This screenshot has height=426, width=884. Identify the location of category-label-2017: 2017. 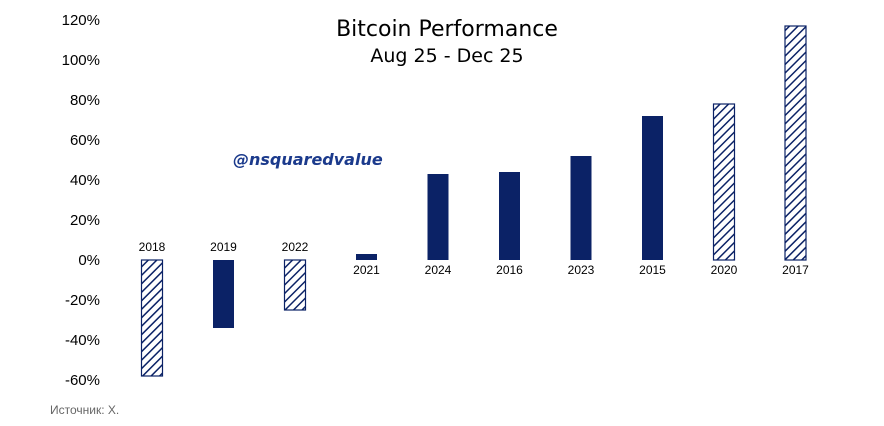
(795, 270).